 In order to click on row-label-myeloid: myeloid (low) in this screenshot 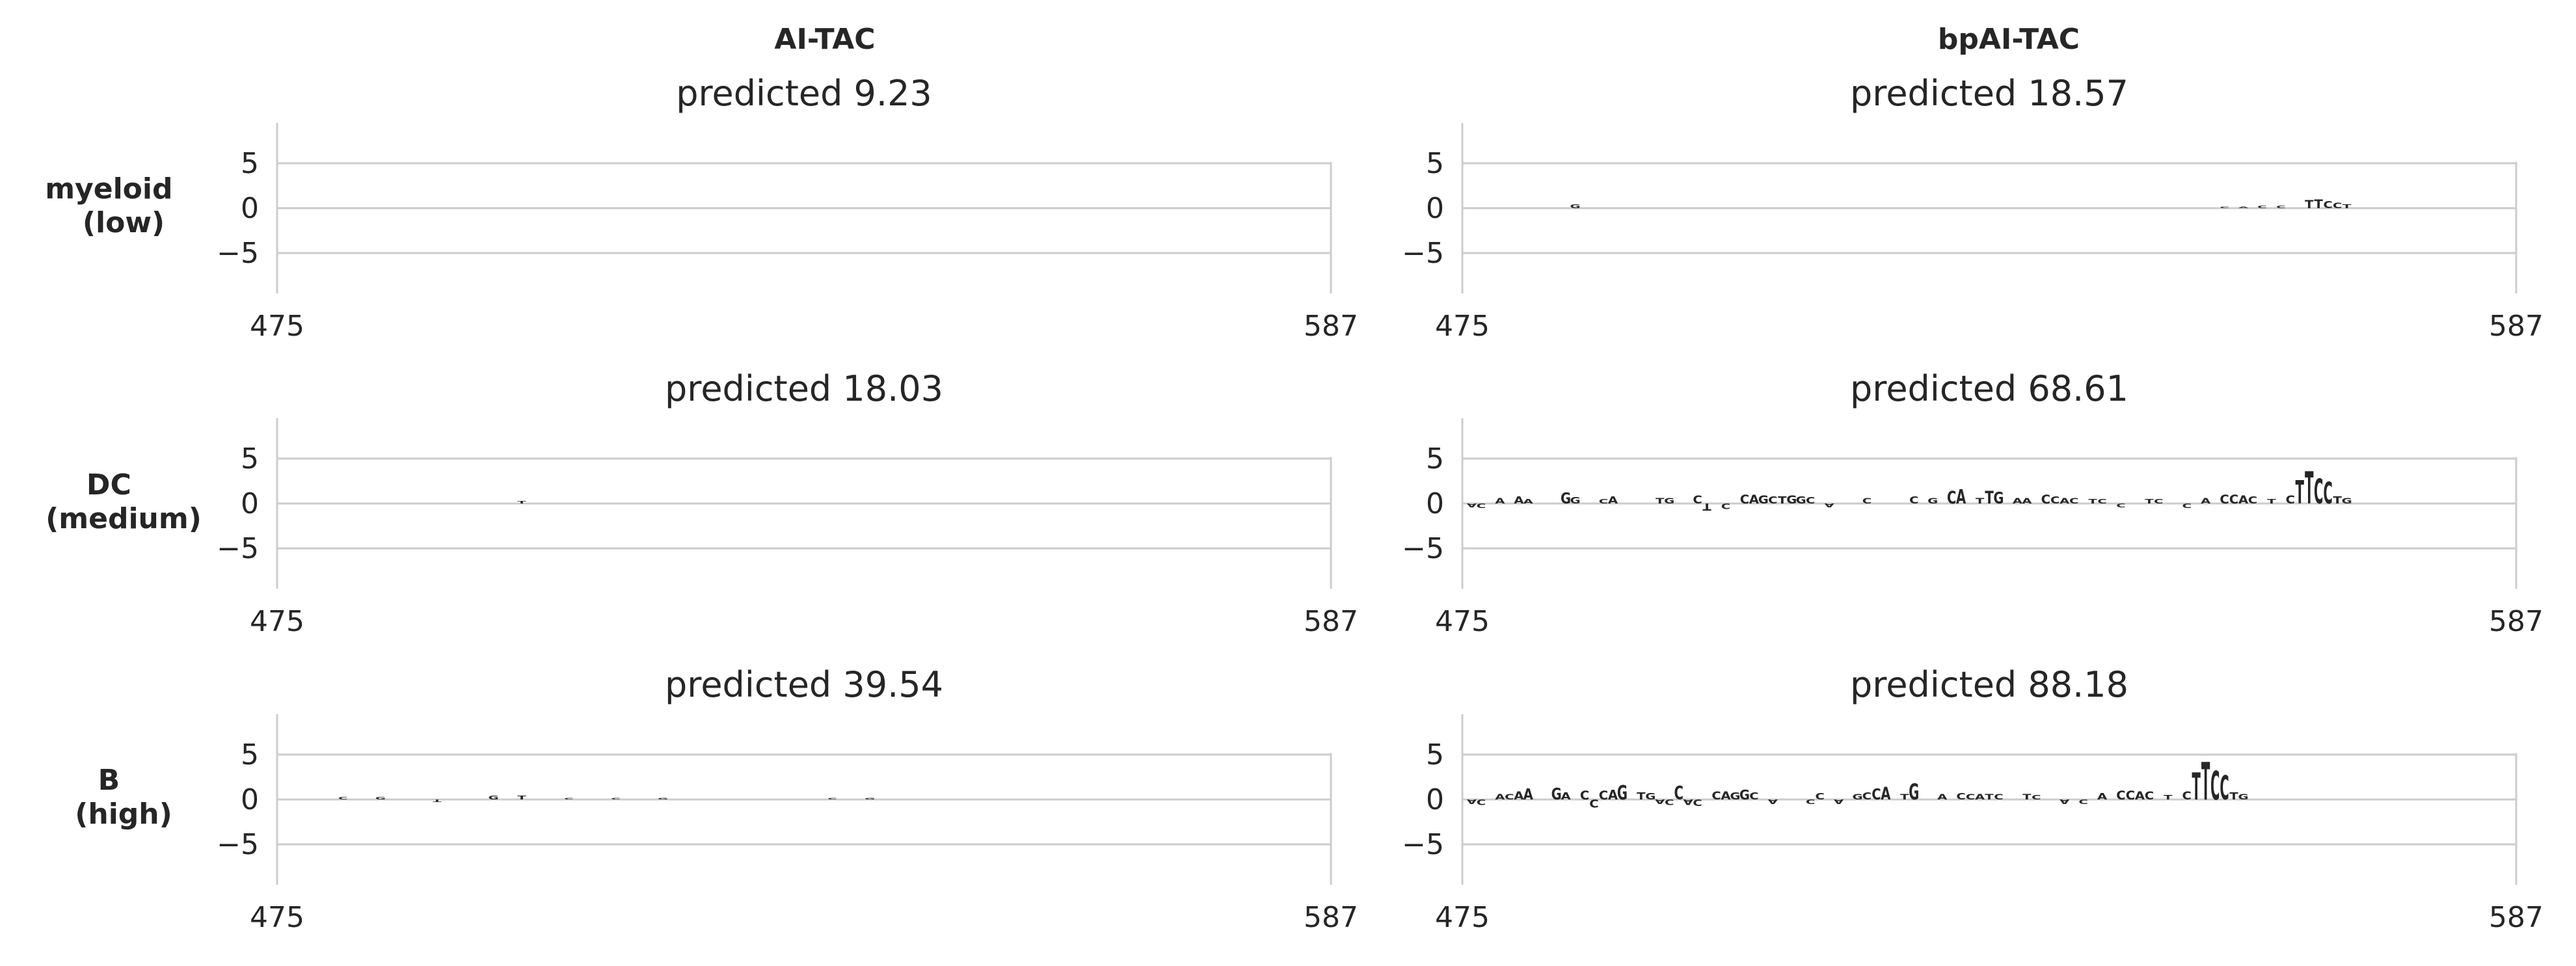, I will do `click(114, 205)`.